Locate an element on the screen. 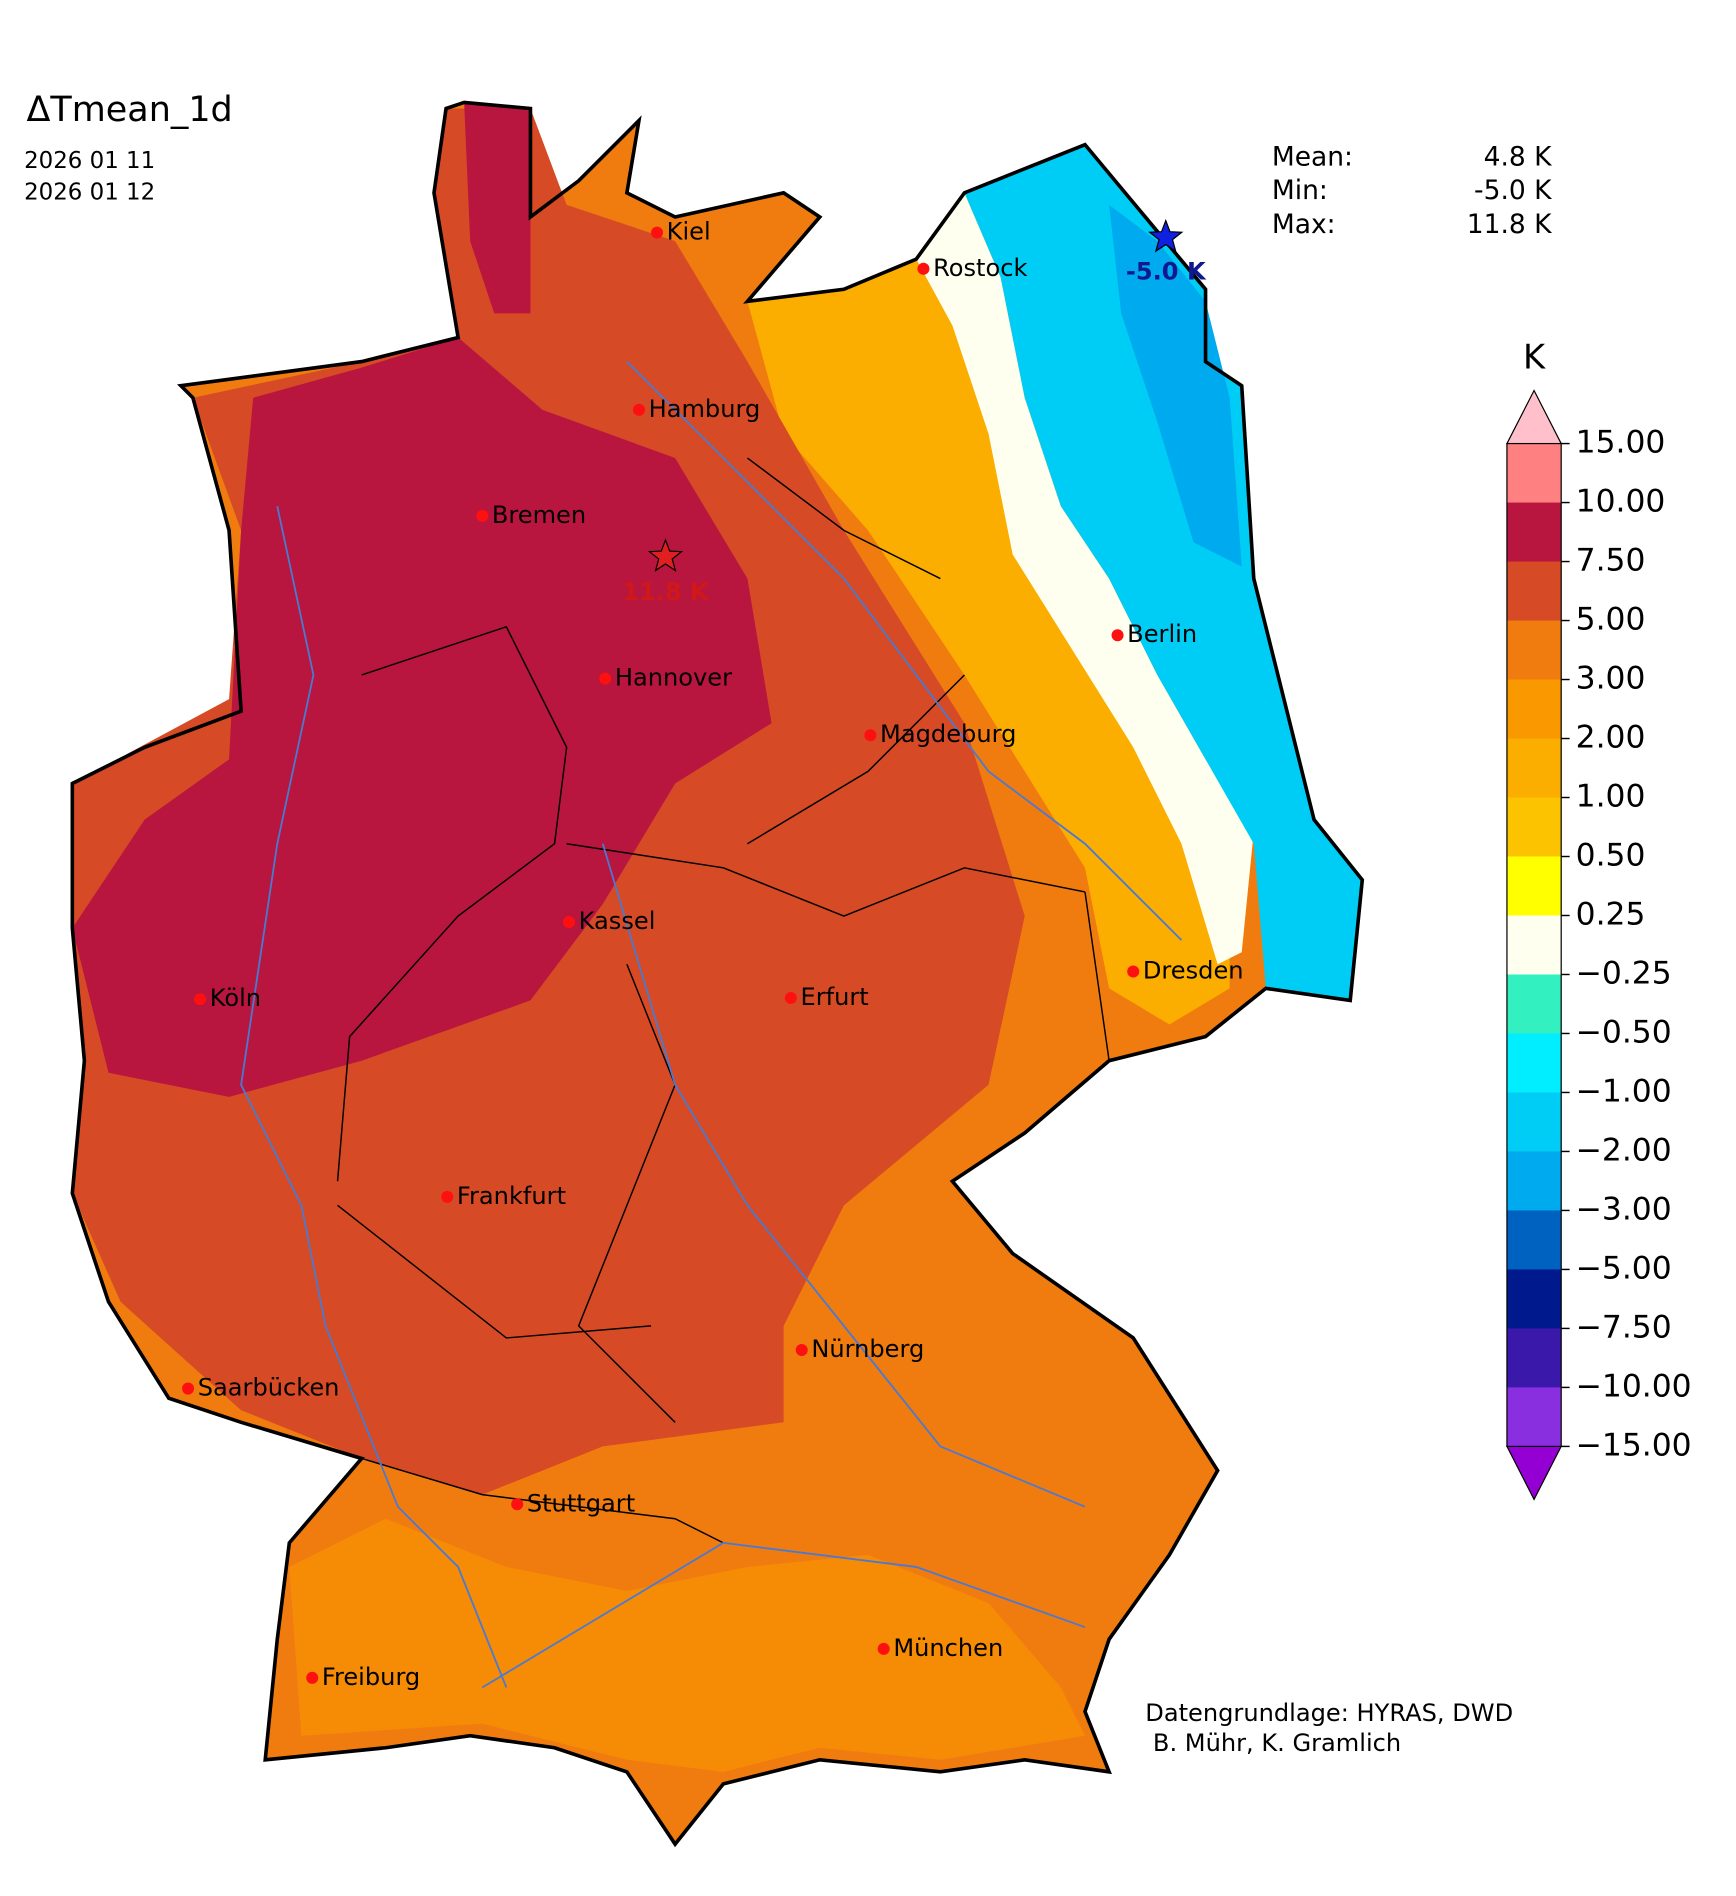  colorbar-tick-label: −2.00 is located at coordinates (1624, 1150).